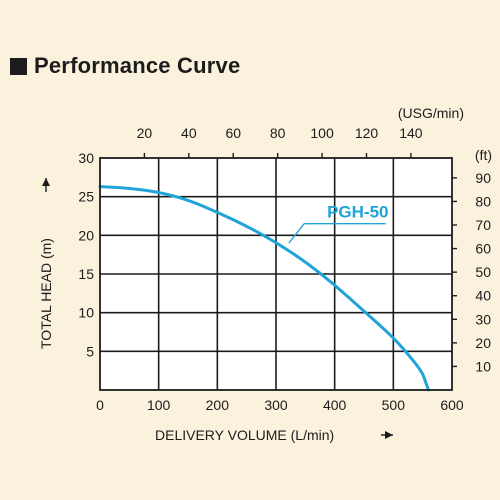 This screenshot has height=500, width=500. Describe the element at coordinates (483, 178) in the screenshot. I see `right-tick-label: 90` at that location.